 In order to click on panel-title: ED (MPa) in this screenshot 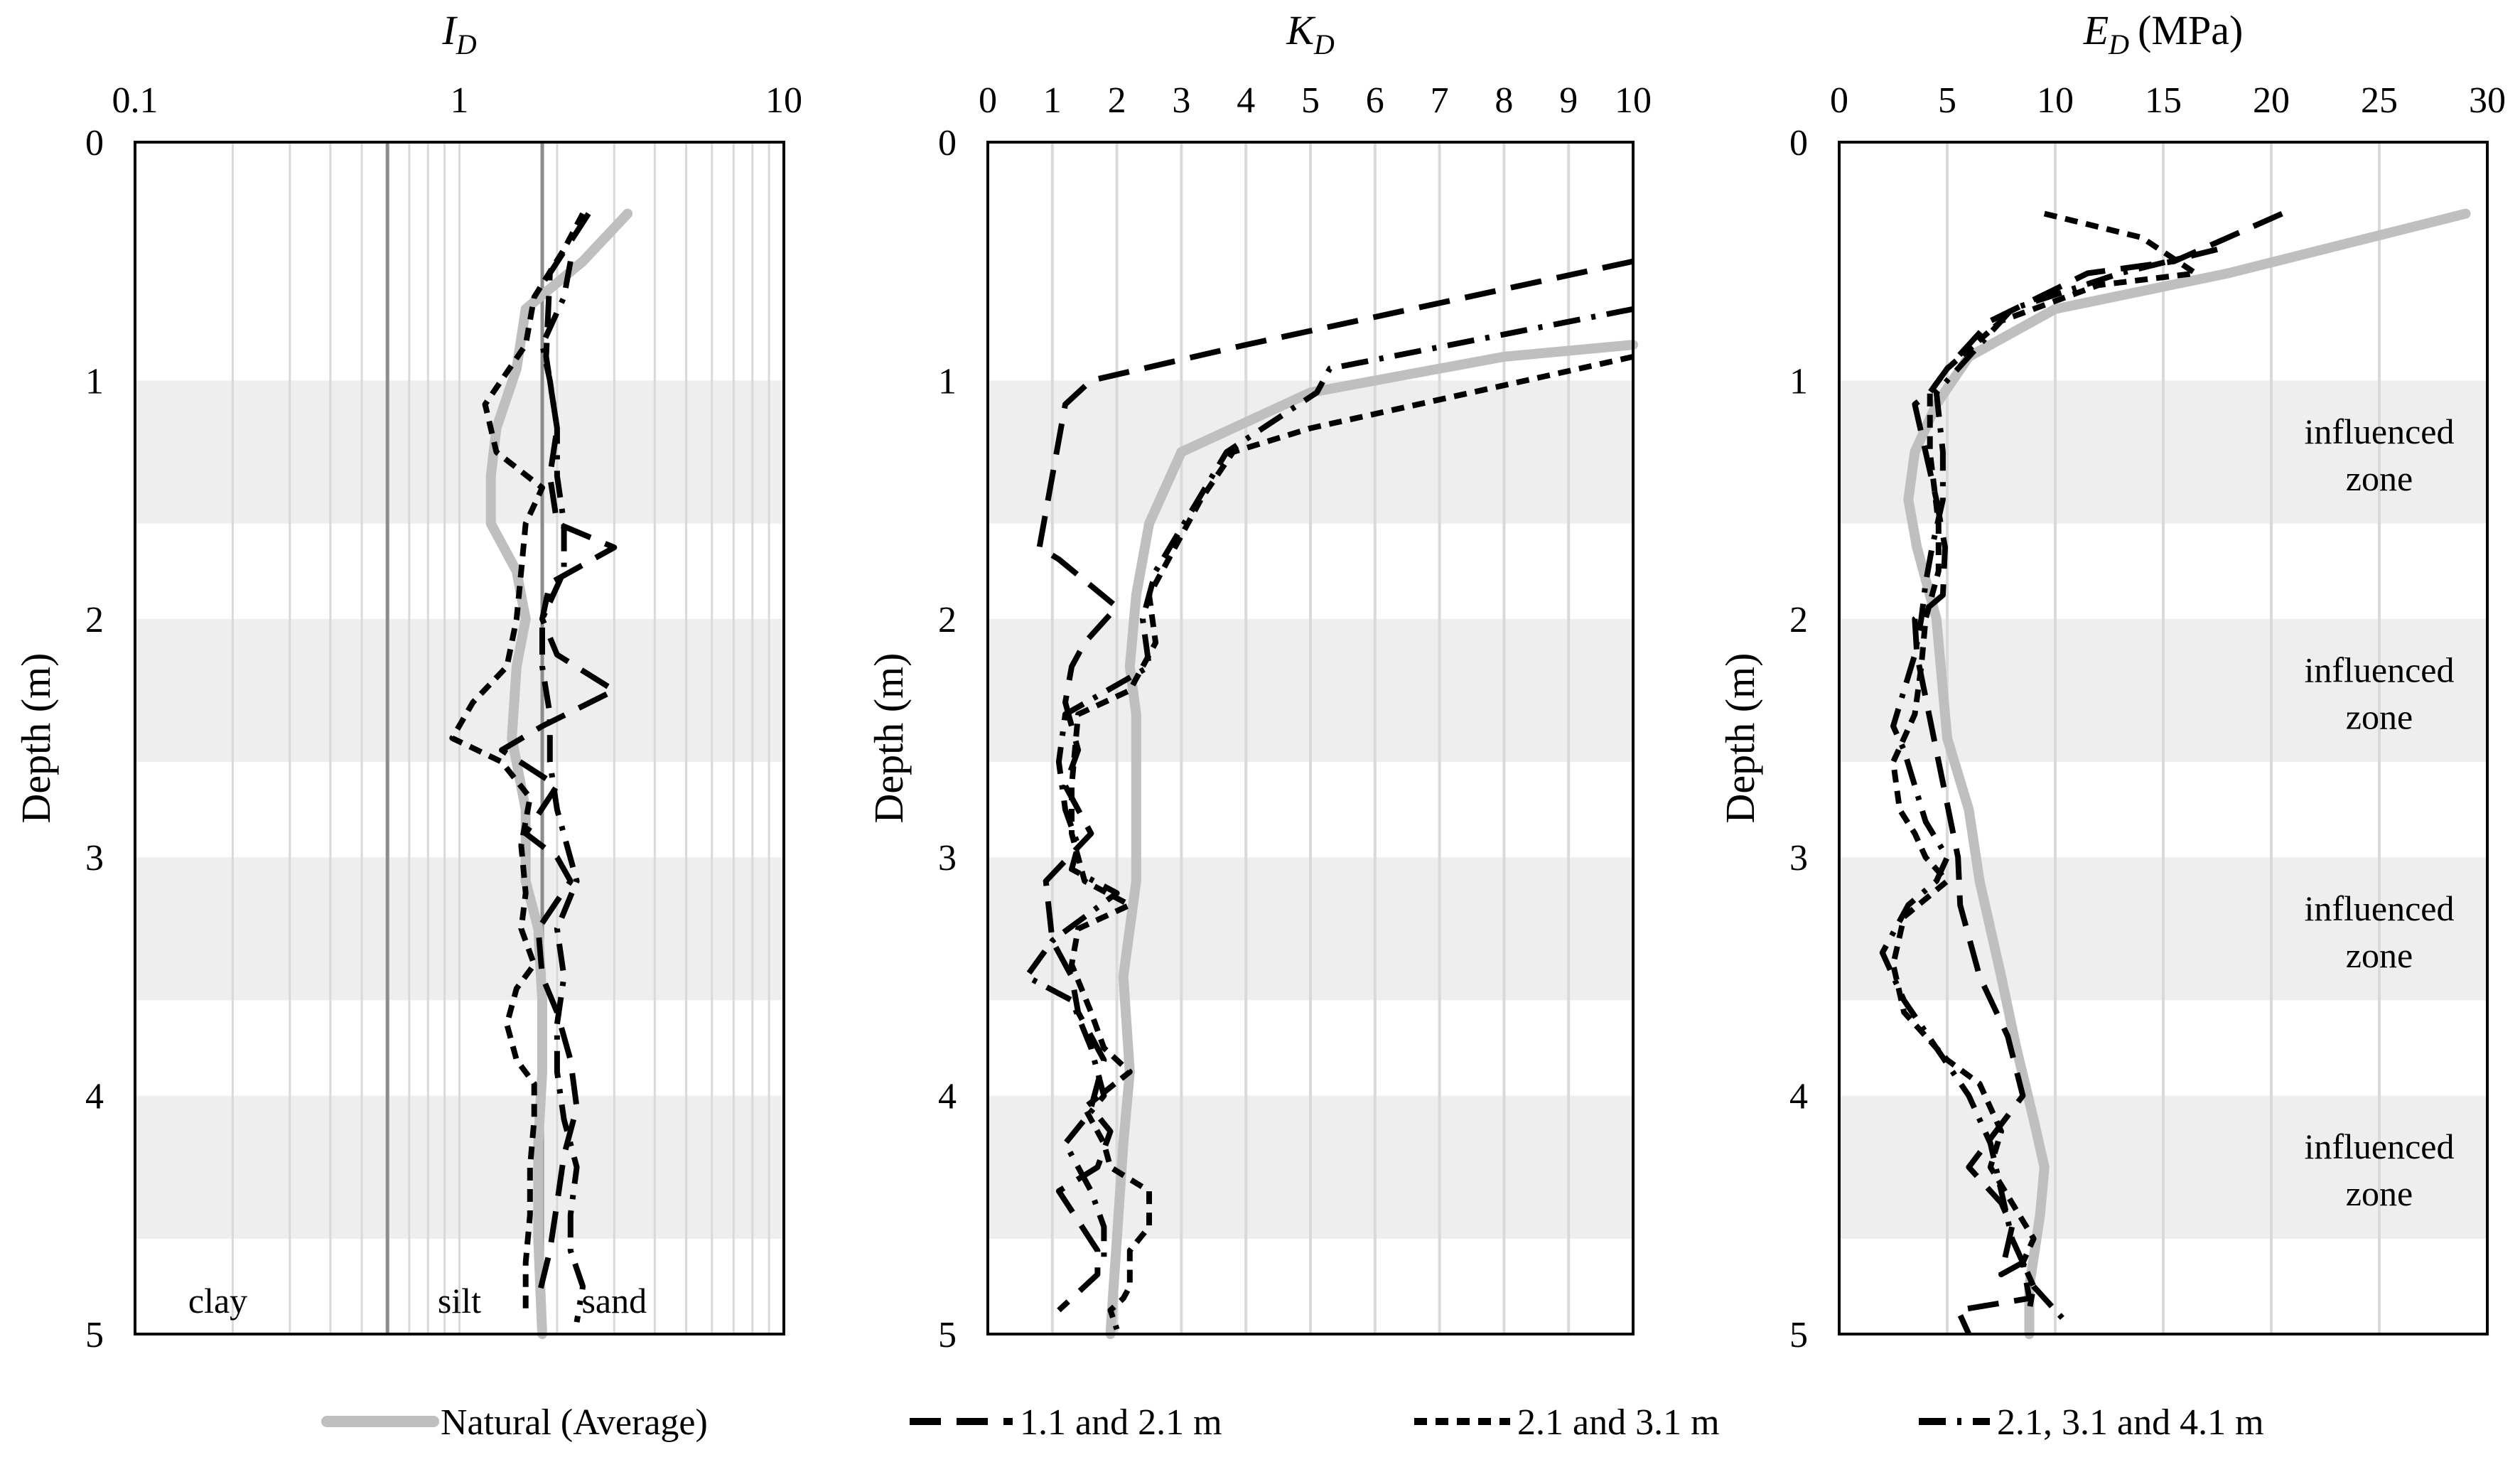, I will do `click(2164, 33)`.